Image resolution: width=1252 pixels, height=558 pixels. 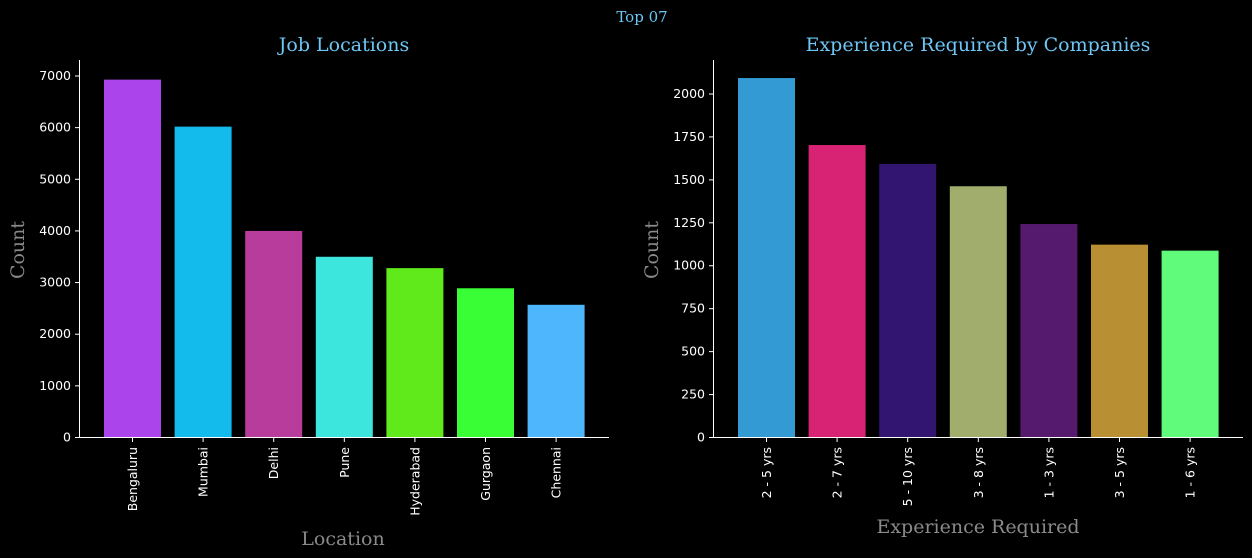 What do you see at coordinates (55, 230) in the screenshot?
I see `y-tick-label: 4000` at bounding box center [55, 230].